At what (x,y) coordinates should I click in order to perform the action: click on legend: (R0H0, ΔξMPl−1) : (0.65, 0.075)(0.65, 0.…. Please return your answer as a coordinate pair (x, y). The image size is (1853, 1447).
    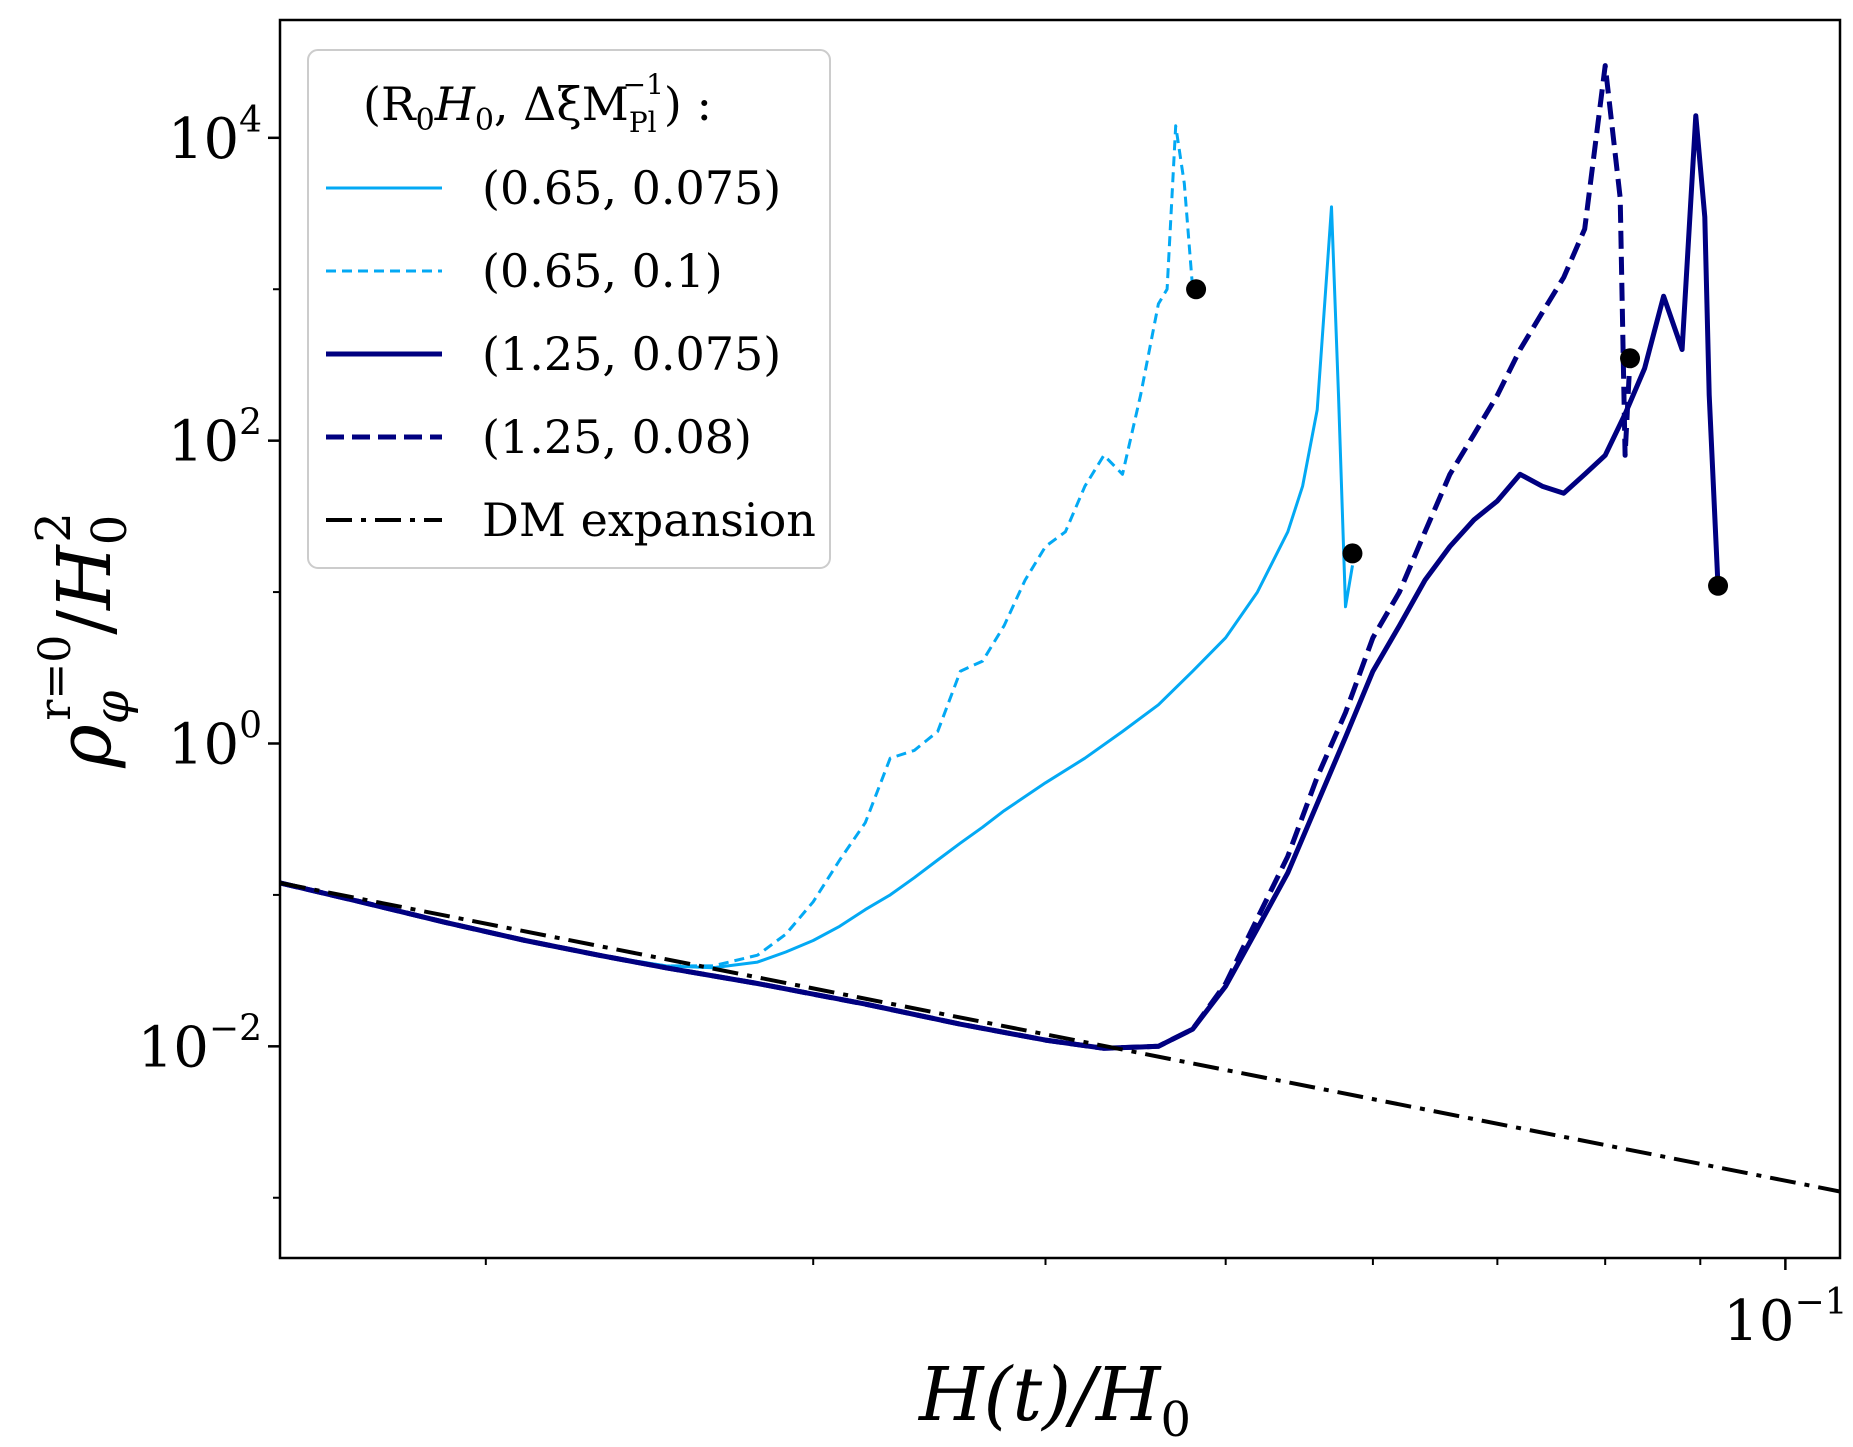
    Looking at the image, I should click on (569, 309).